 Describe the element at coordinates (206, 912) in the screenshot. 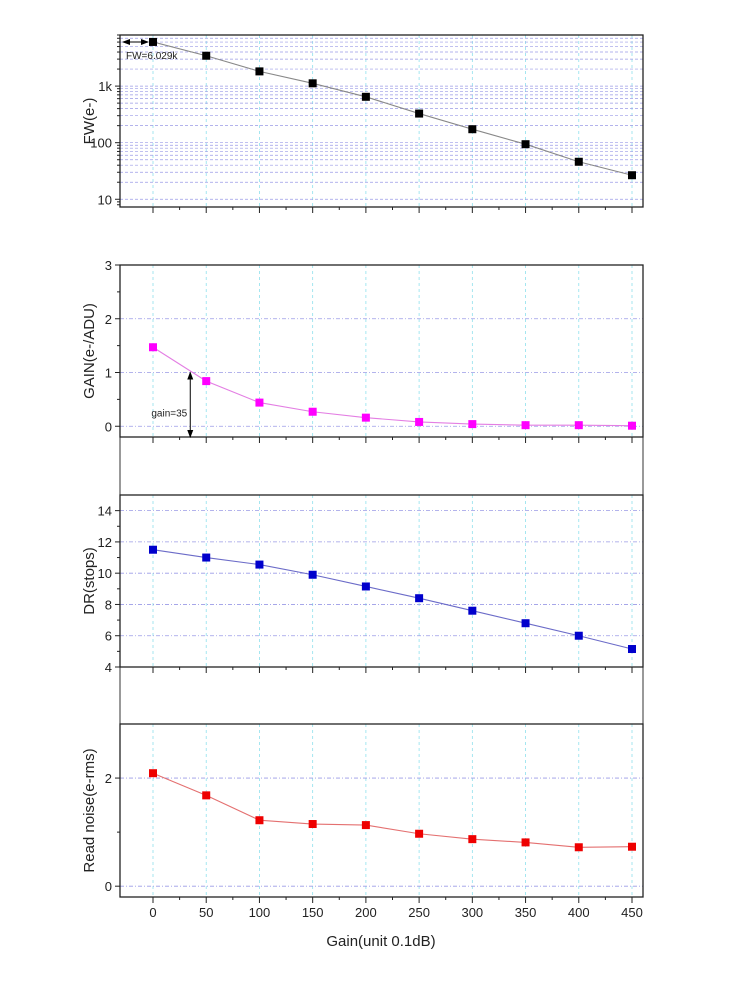

I see `x-tick-label: 50` at that location.